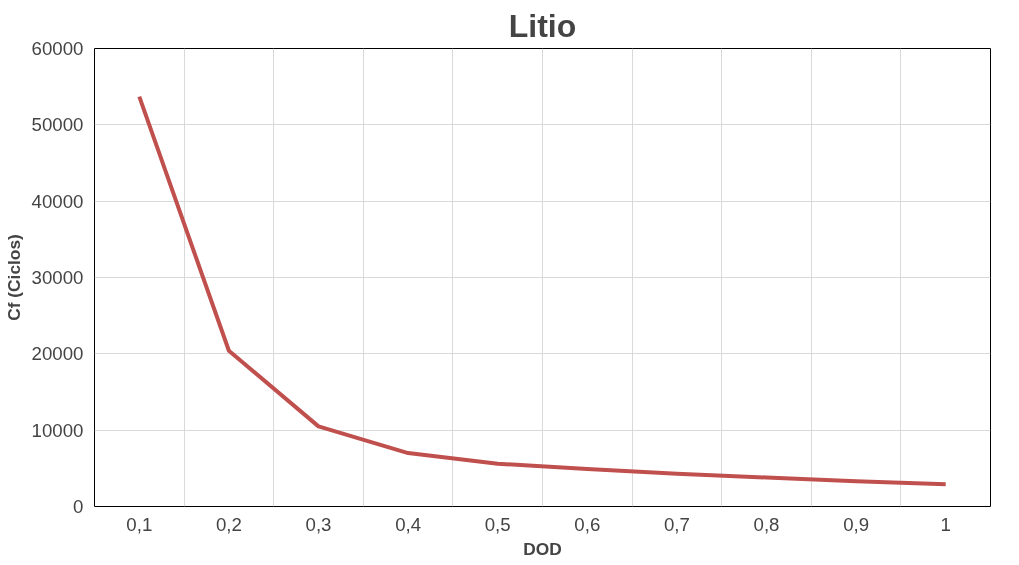 The width and height of the screenshot is (1019, 565). Describe the element at coordinates (57, 354) in the screenshot. I see `y-tick-label: 20000` at that location.